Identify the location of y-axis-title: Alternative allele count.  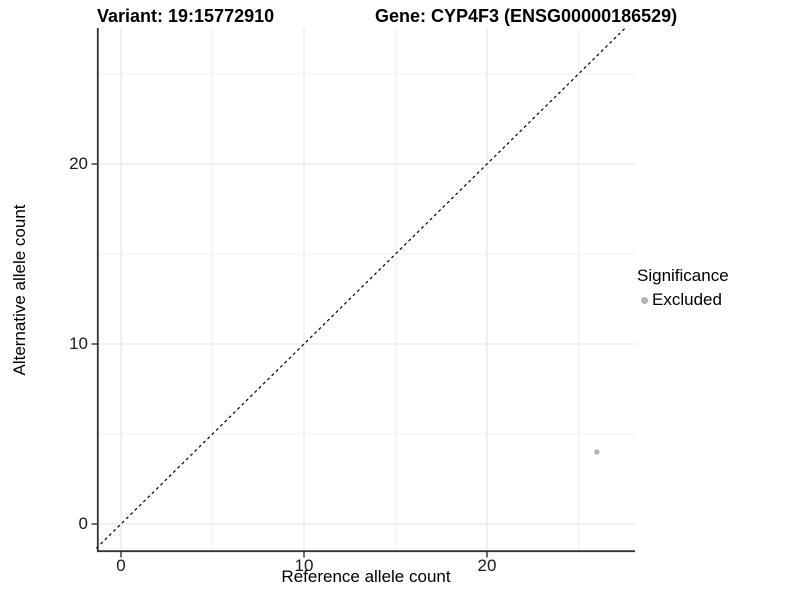
(19, 290).